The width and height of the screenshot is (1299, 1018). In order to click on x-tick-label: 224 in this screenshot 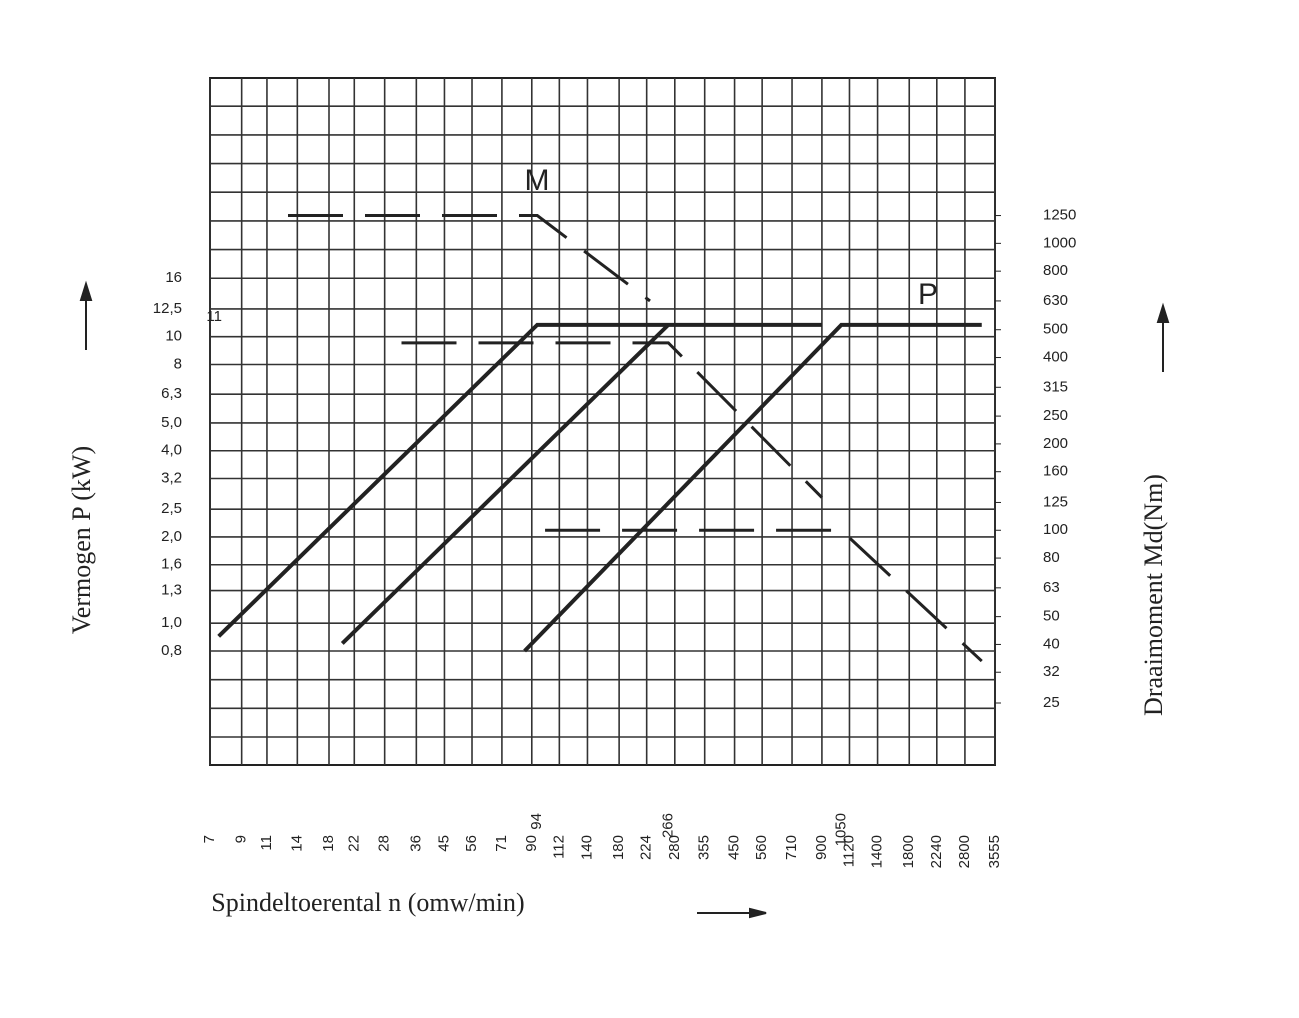, I will do `click(646, 847)`.